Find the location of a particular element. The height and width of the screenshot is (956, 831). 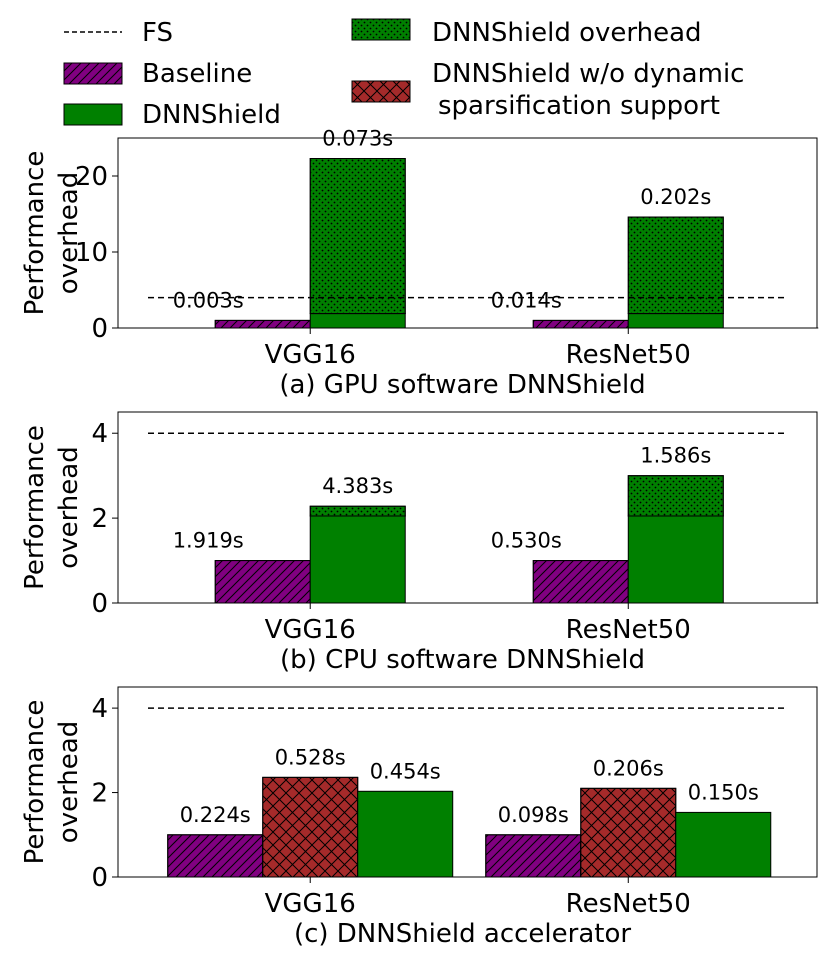

data-label: 0.224s is located at coordinates (215, 815).